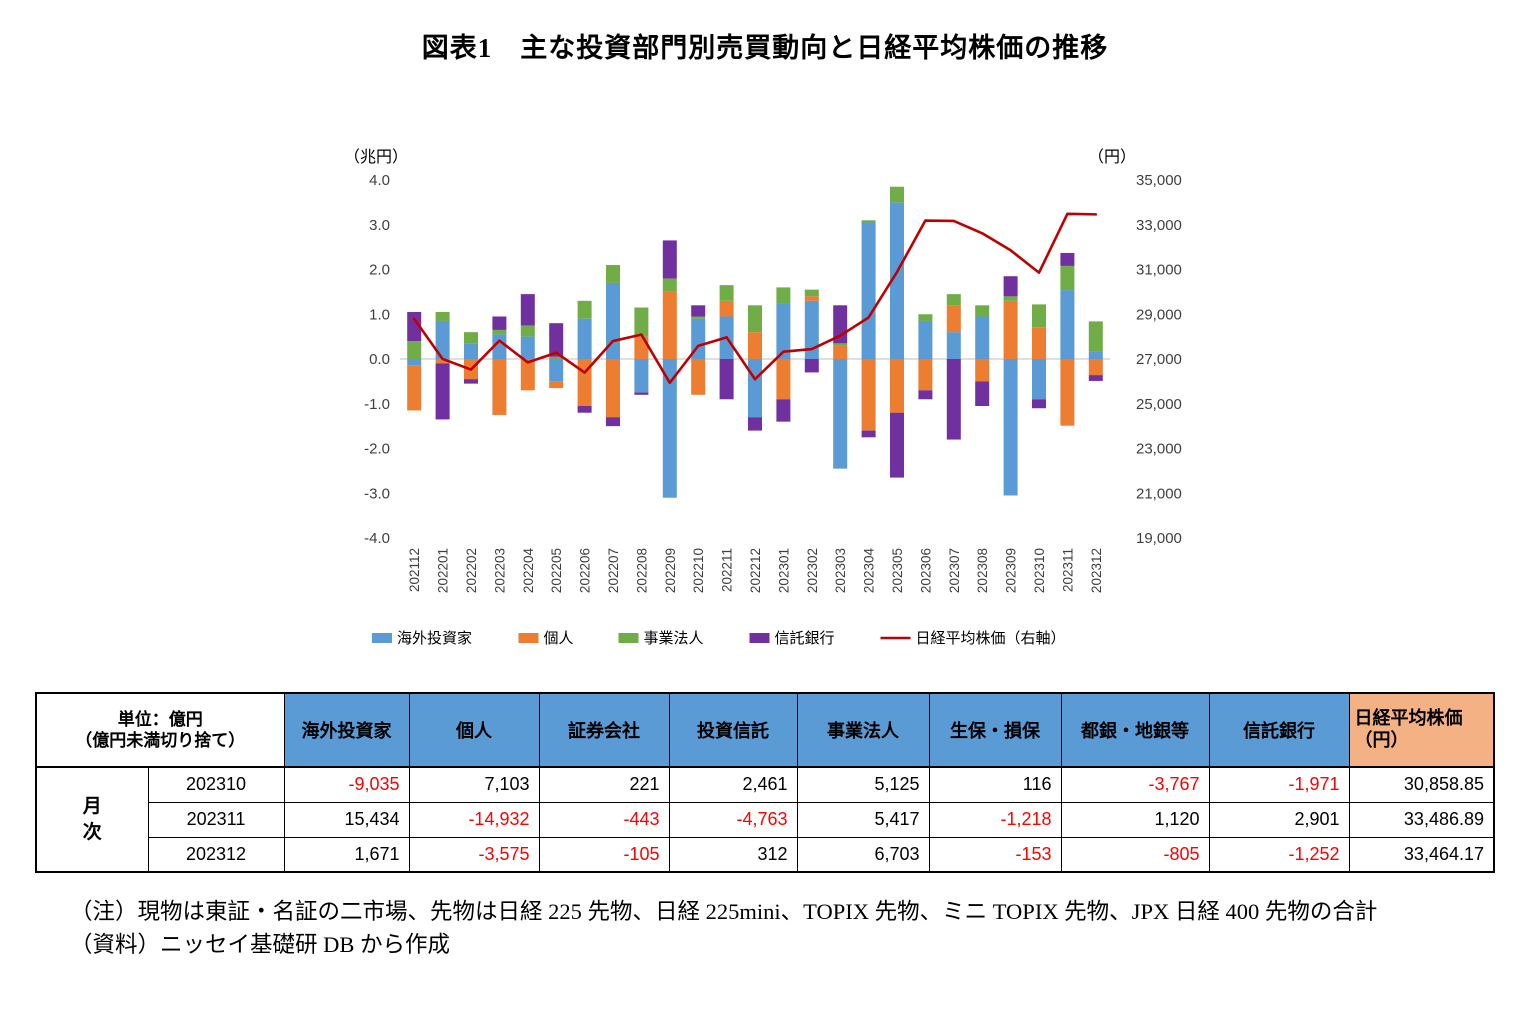 This screenshot has width=1530, height=1028. I want to click on value-cell: -443, so click(604, 819).